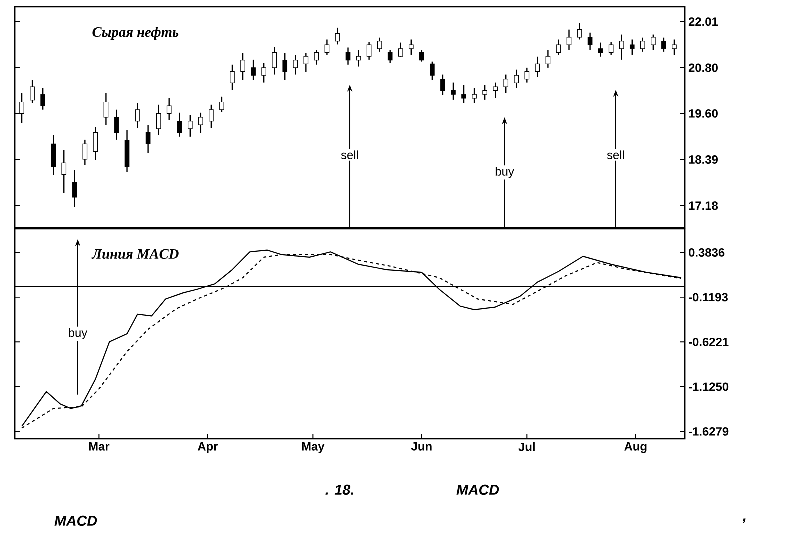 This screenshot has height=537, width=803. Describe the element at coordinates (340, 490) in the screenshot. I see `text: . 18.` at that location.